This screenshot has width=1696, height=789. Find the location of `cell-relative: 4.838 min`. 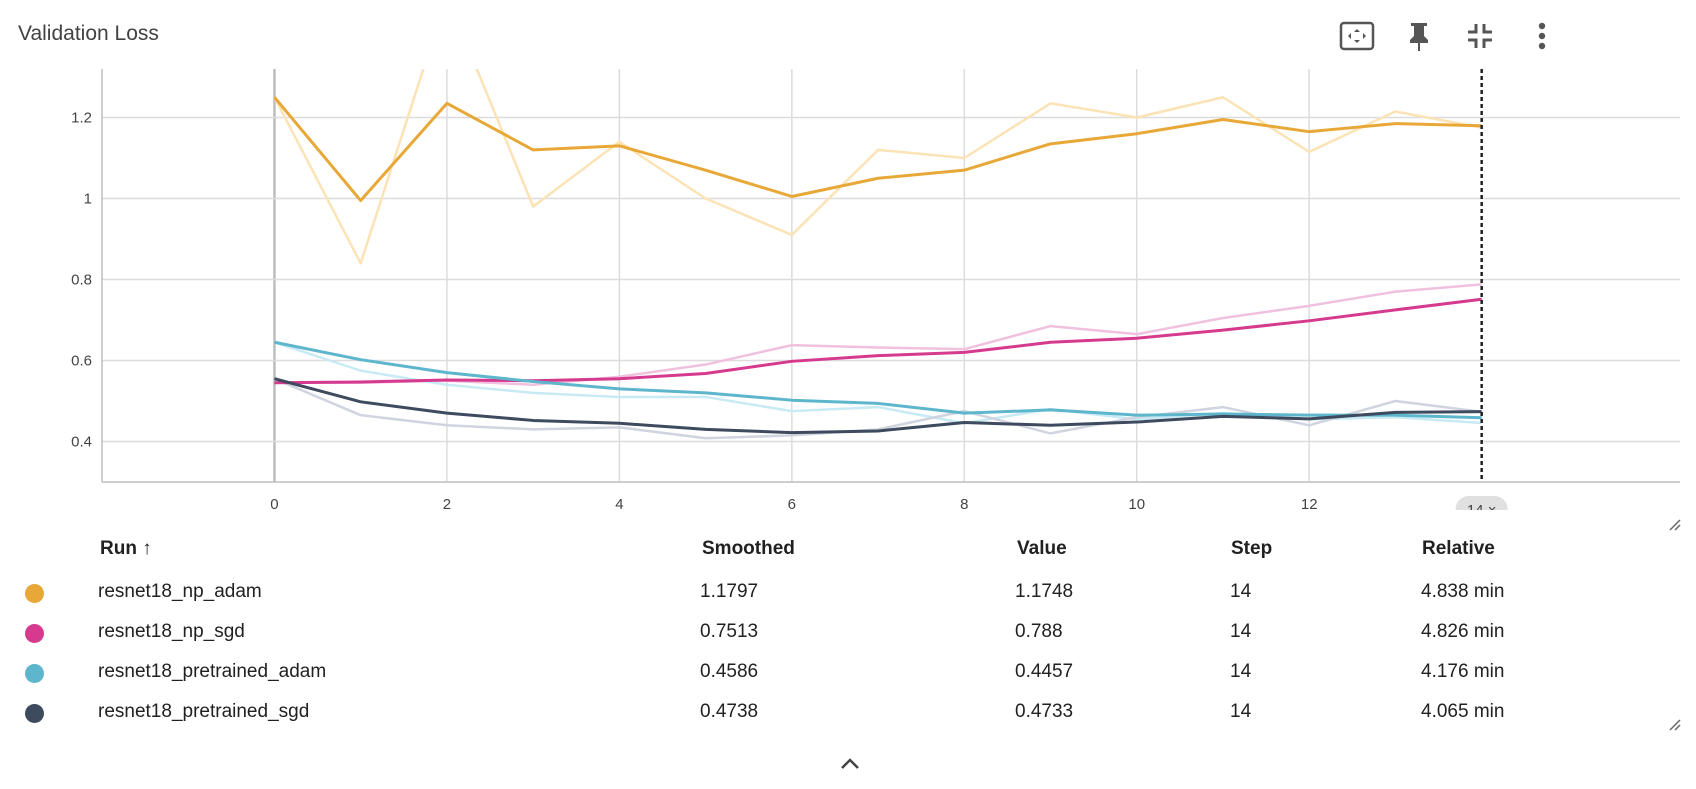

cell-relative: 4.838 min is located at coordinates (1463, 591).